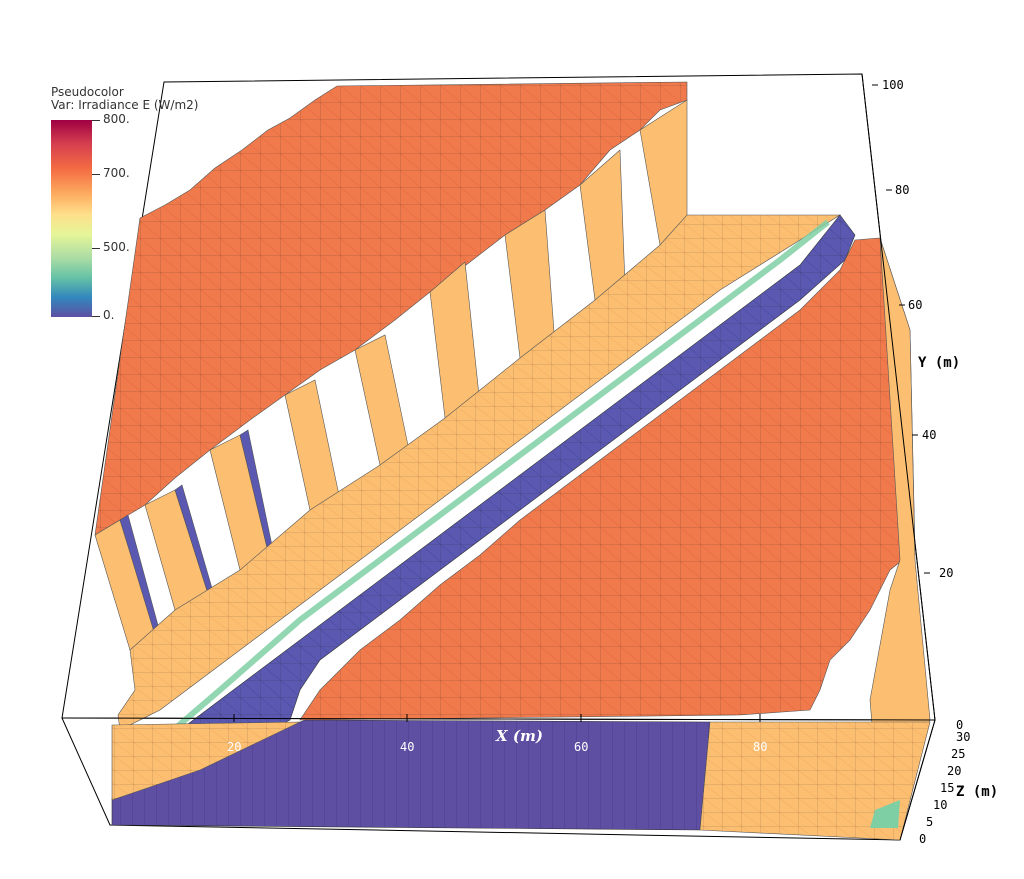  Describe the element at coordinates (87, 92) in the screenshot. I see `legend-title: Pseudocolor` at that location.